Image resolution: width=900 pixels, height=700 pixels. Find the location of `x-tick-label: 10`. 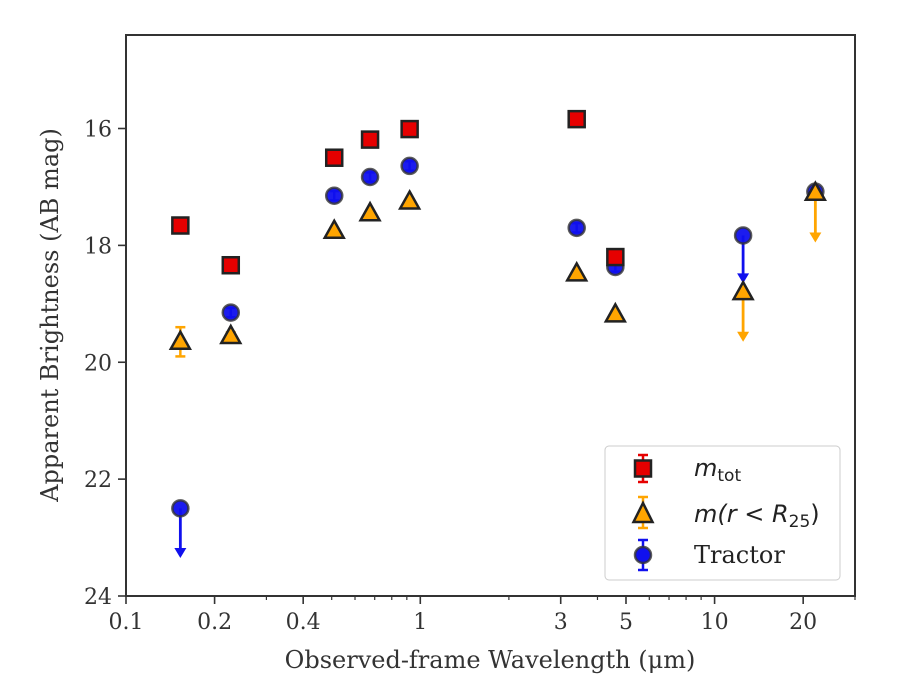

x-tick-label: 10 is located at coordinates (715, 622).